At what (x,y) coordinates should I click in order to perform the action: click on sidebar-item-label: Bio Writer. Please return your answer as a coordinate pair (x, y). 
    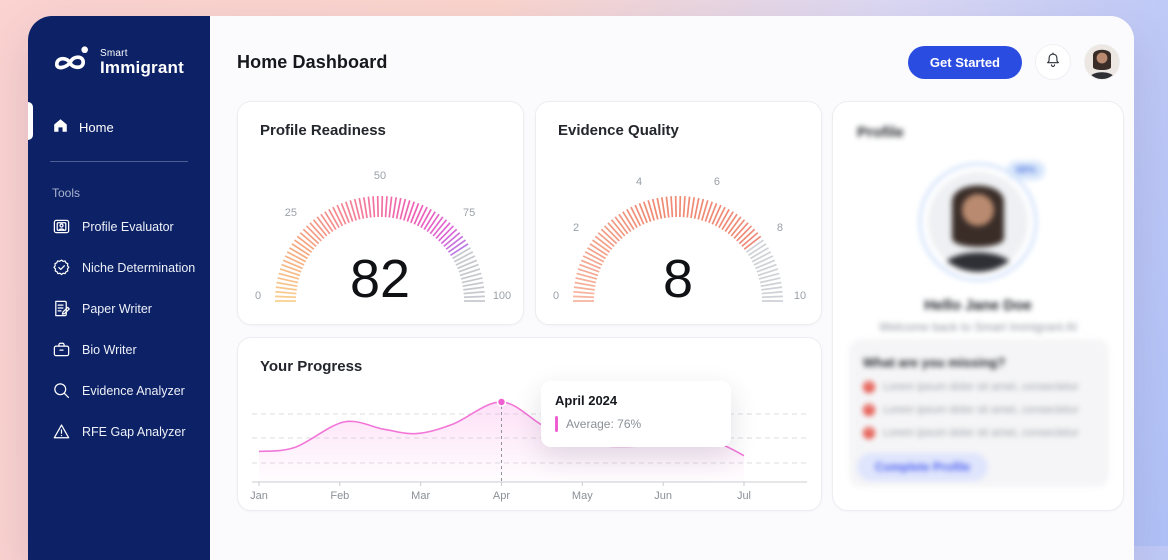
    Looking at the image, I should click on (109, 350).